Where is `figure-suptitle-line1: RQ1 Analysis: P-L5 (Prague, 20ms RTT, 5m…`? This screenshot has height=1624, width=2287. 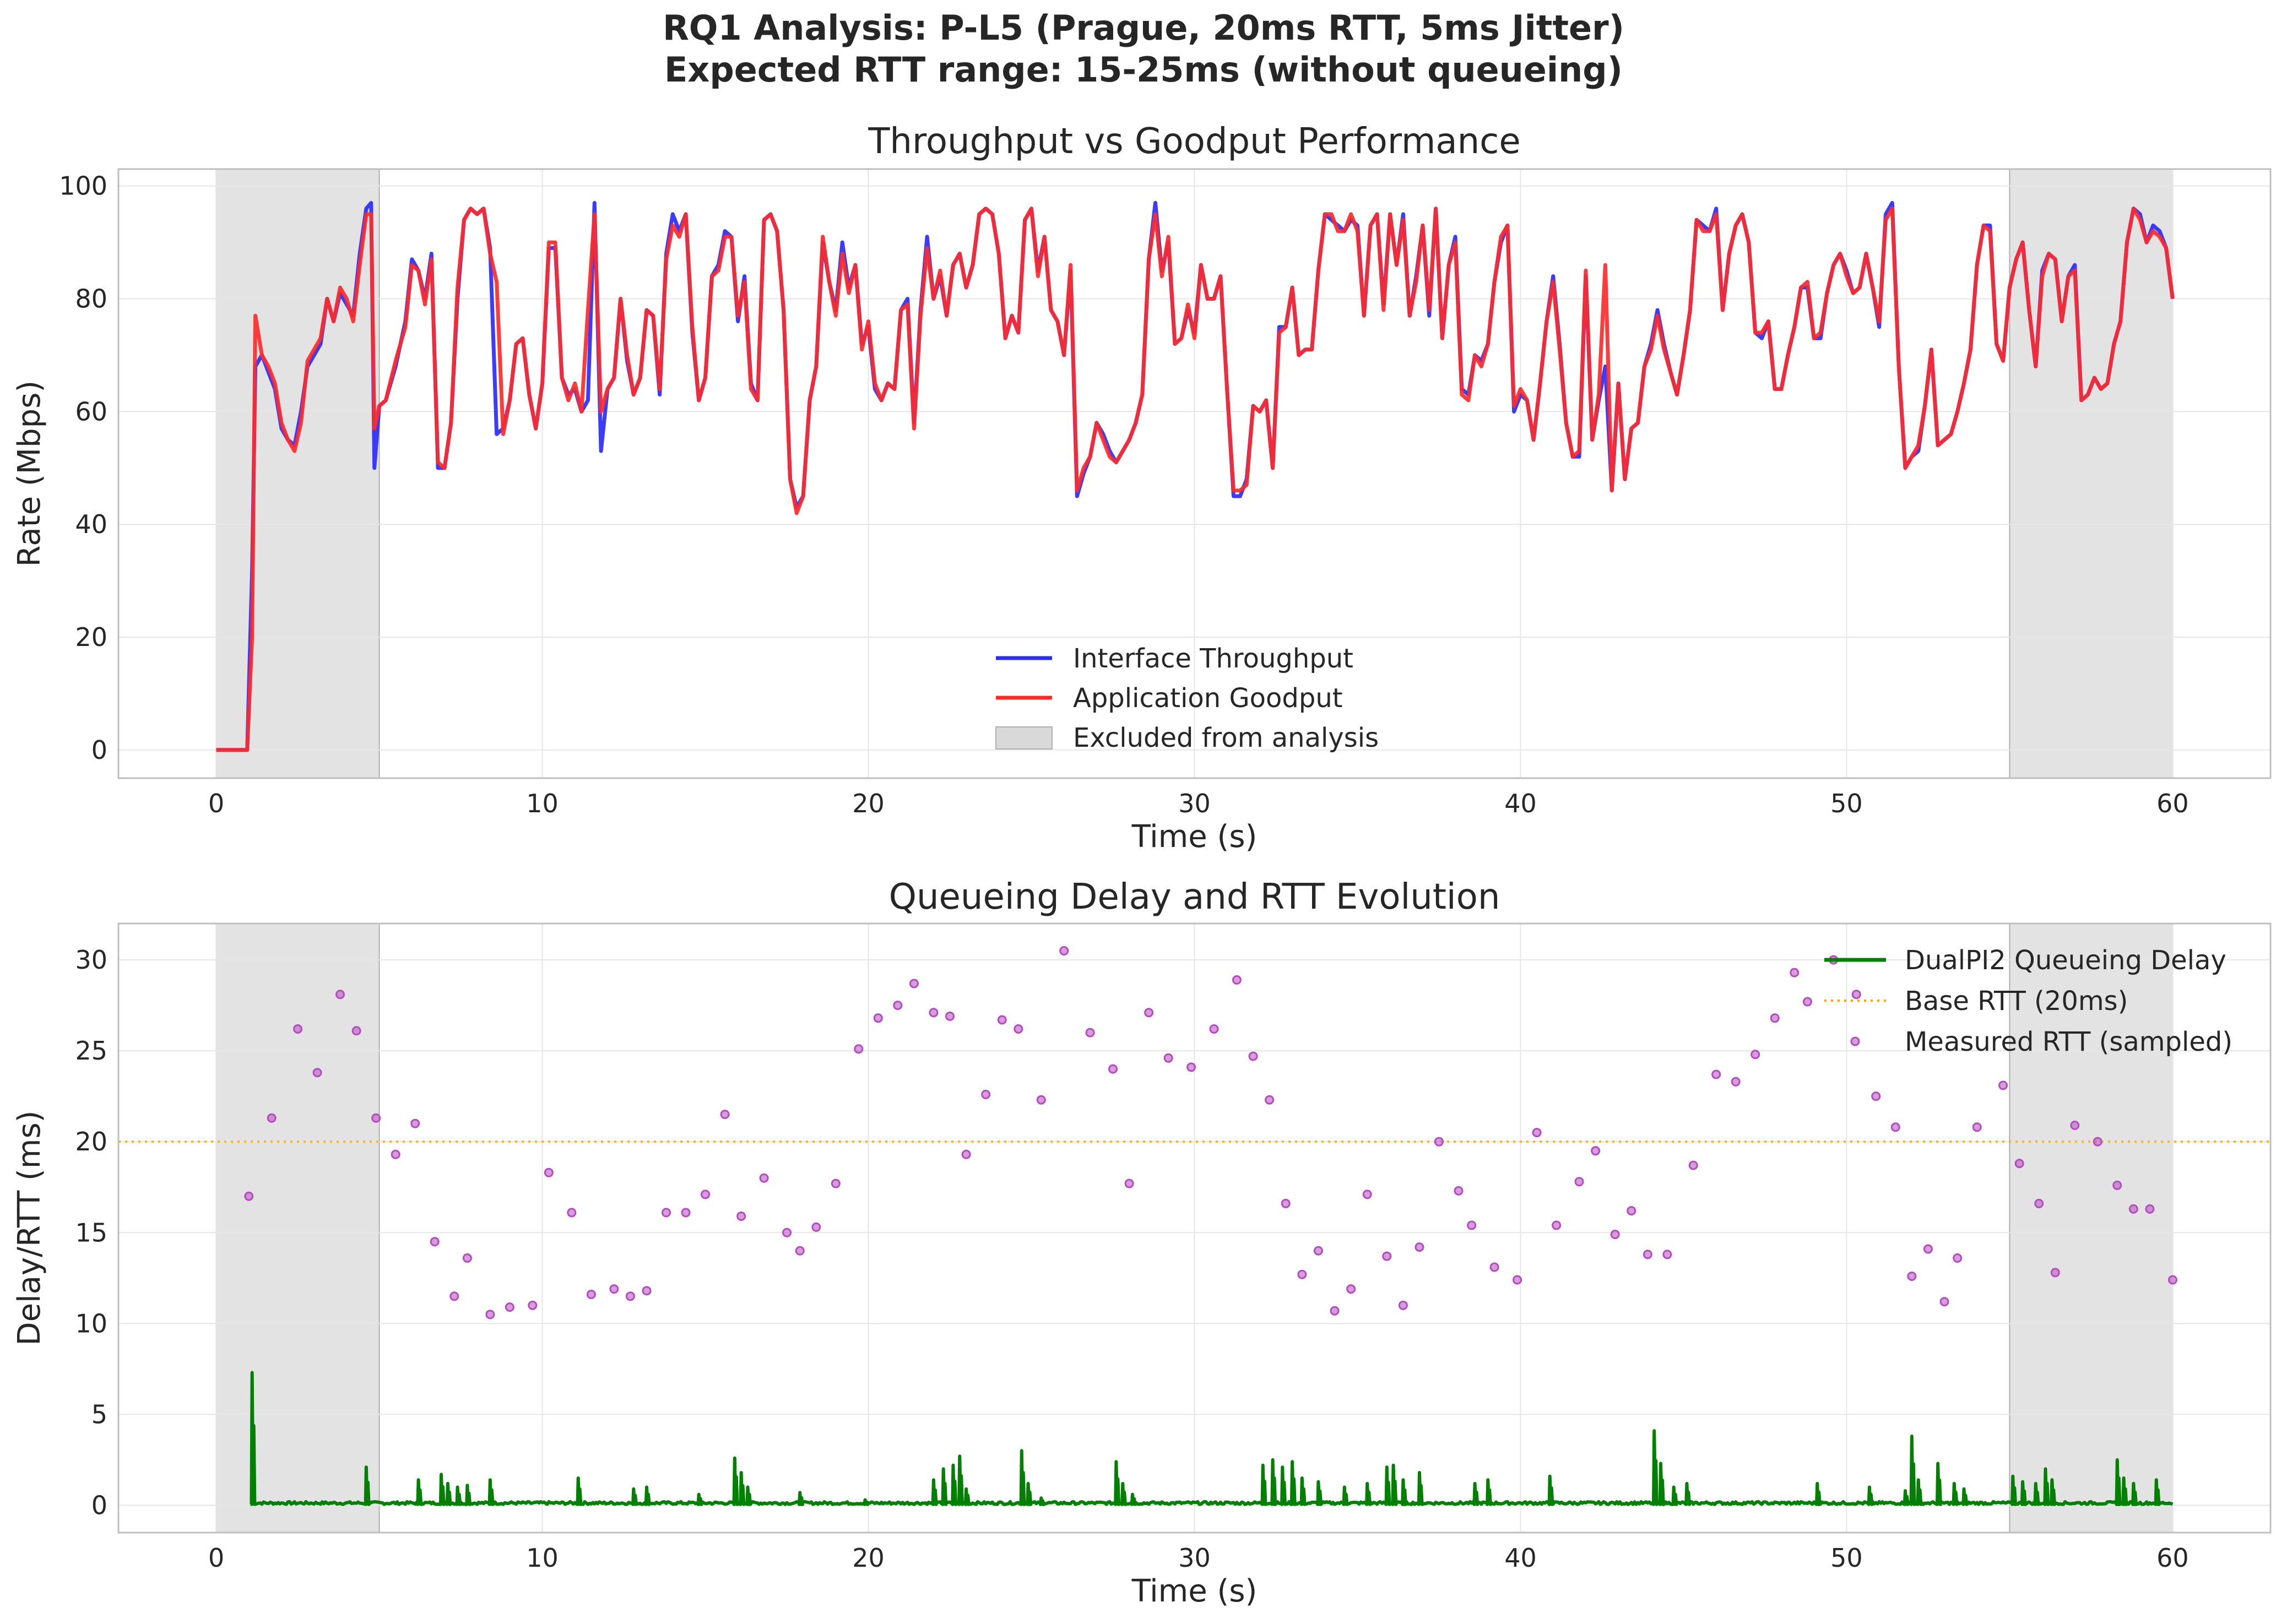 figure-suptitle-line1: RQ1 Analysis: P-L5 (Prague, 20ms RTT, 5m… is located at coordinates (1143, 28).